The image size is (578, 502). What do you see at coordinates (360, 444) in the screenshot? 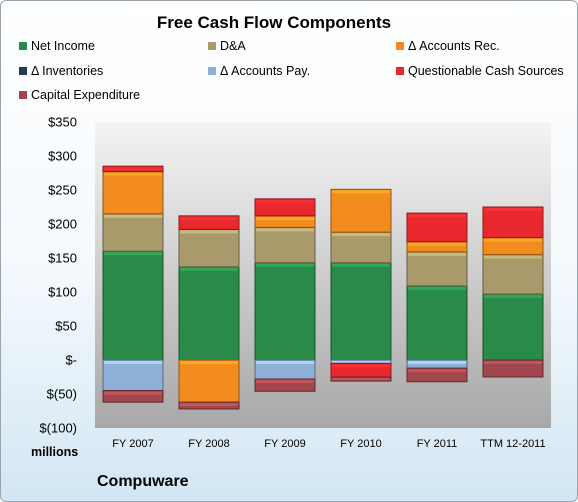
I see `x-category-label: FY 2010` at bounding box center [360, 444].